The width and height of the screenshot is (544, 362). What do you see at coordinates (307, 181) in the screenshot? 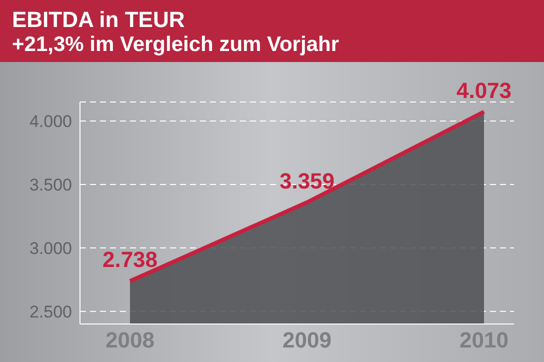
I see `data-label: 3.359` at bounding box center [307, 181].